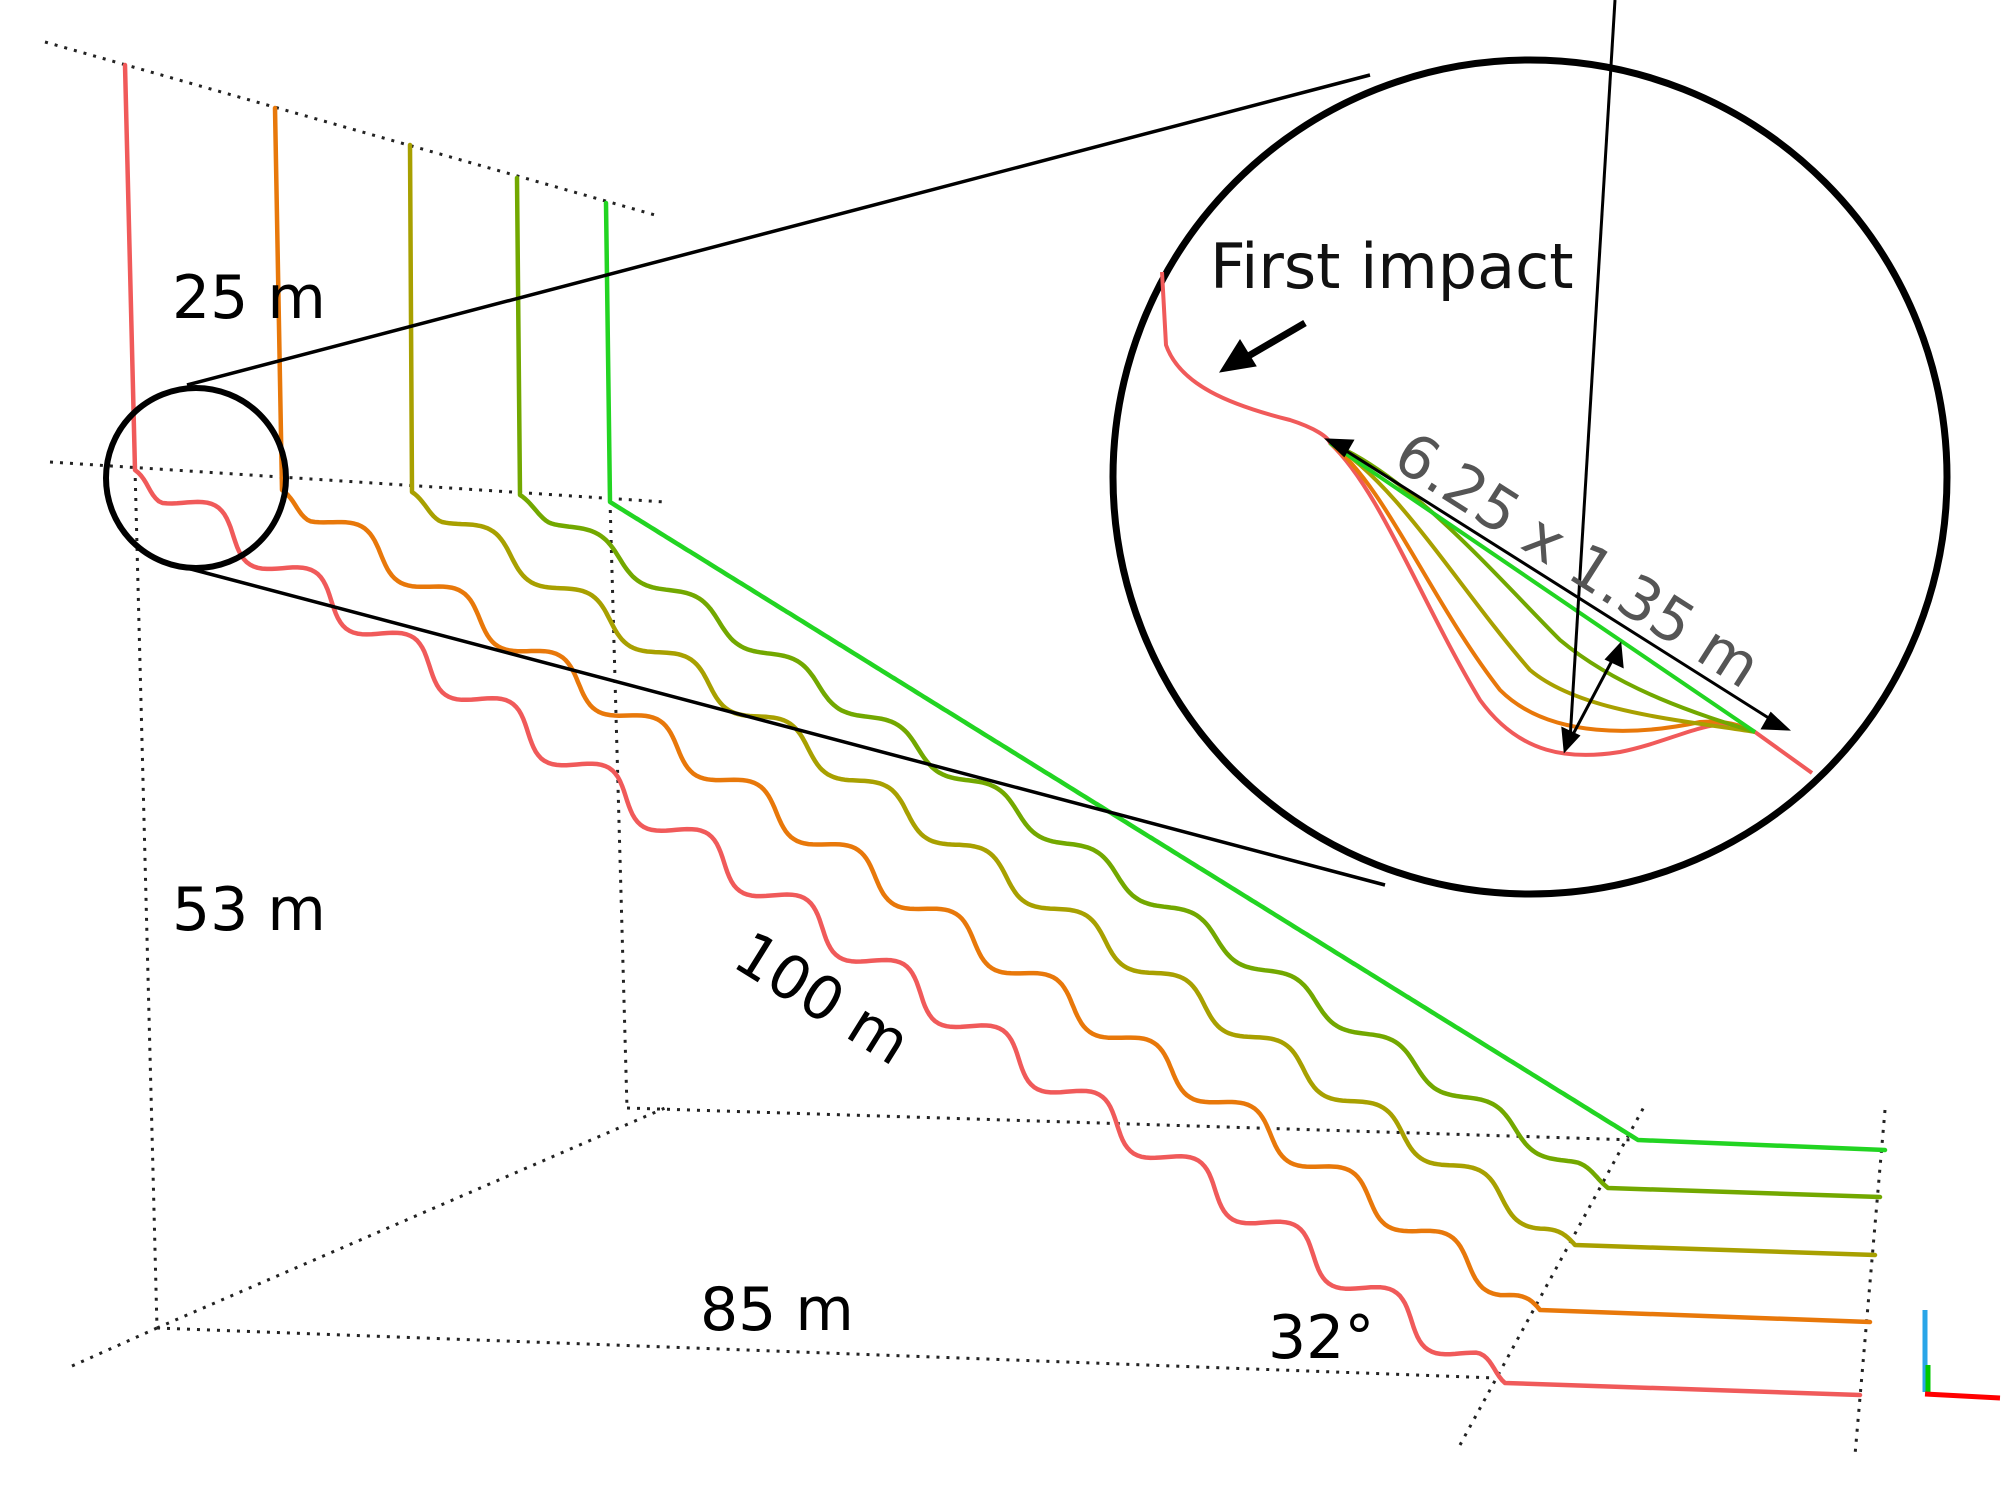 The width and height of the screenshot is (2015, 1491). Describe the element at coordinates (778, 230) in the screenshot. I see `zoom-connector-top` at that location.